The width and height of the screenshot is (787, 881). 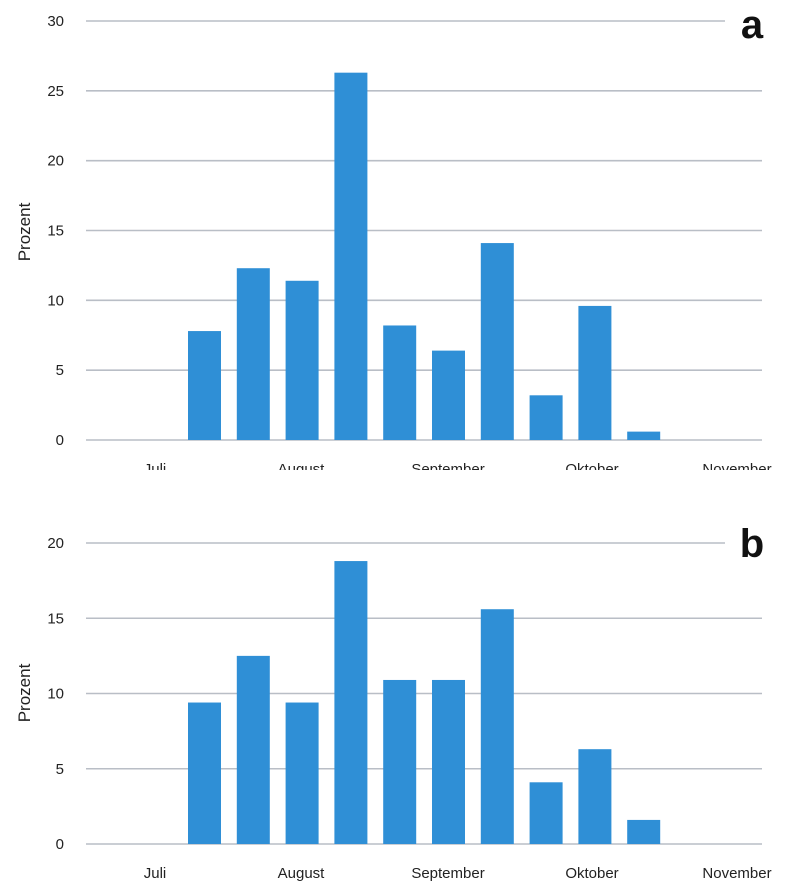 I want to click on chart-a-y-tick-label: 10, so click(x=55, y=300).